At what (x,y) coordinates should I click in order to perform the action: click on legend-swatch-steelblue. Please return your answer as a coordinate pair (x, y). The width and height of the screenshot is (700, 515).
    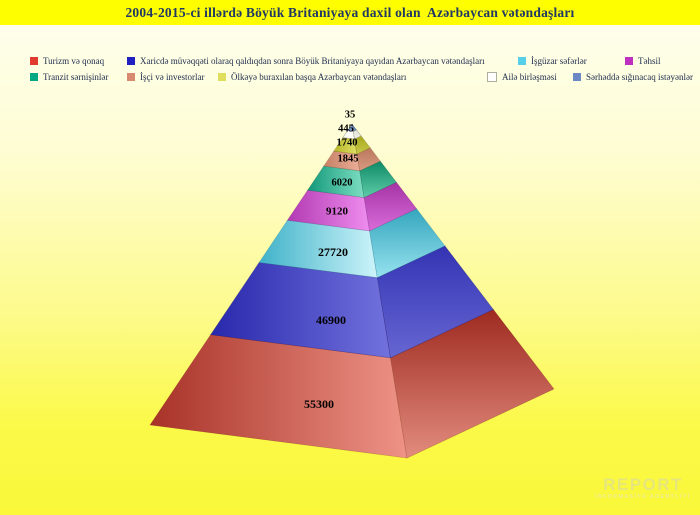
    Looking at the image, I should click on (577, 77).